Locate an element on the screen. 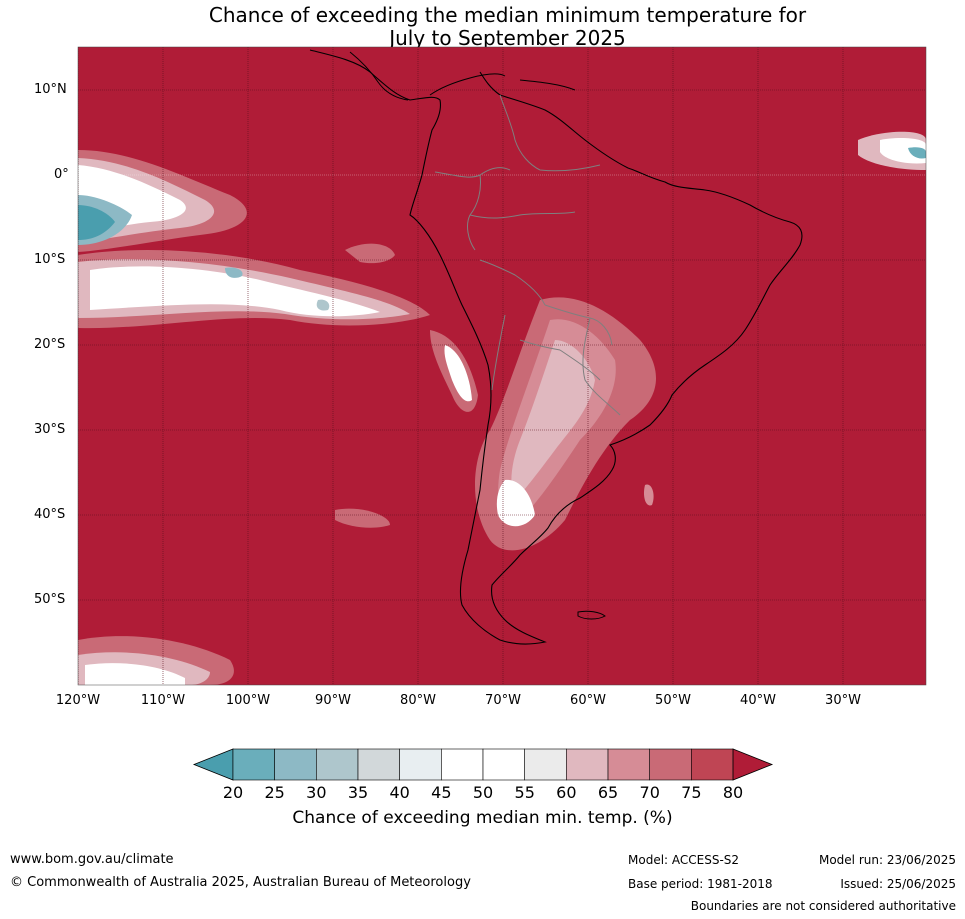 The width and height of the screenshot is (965, 919). lon-label-50w: 50°W is located at coordinates (673, 700).